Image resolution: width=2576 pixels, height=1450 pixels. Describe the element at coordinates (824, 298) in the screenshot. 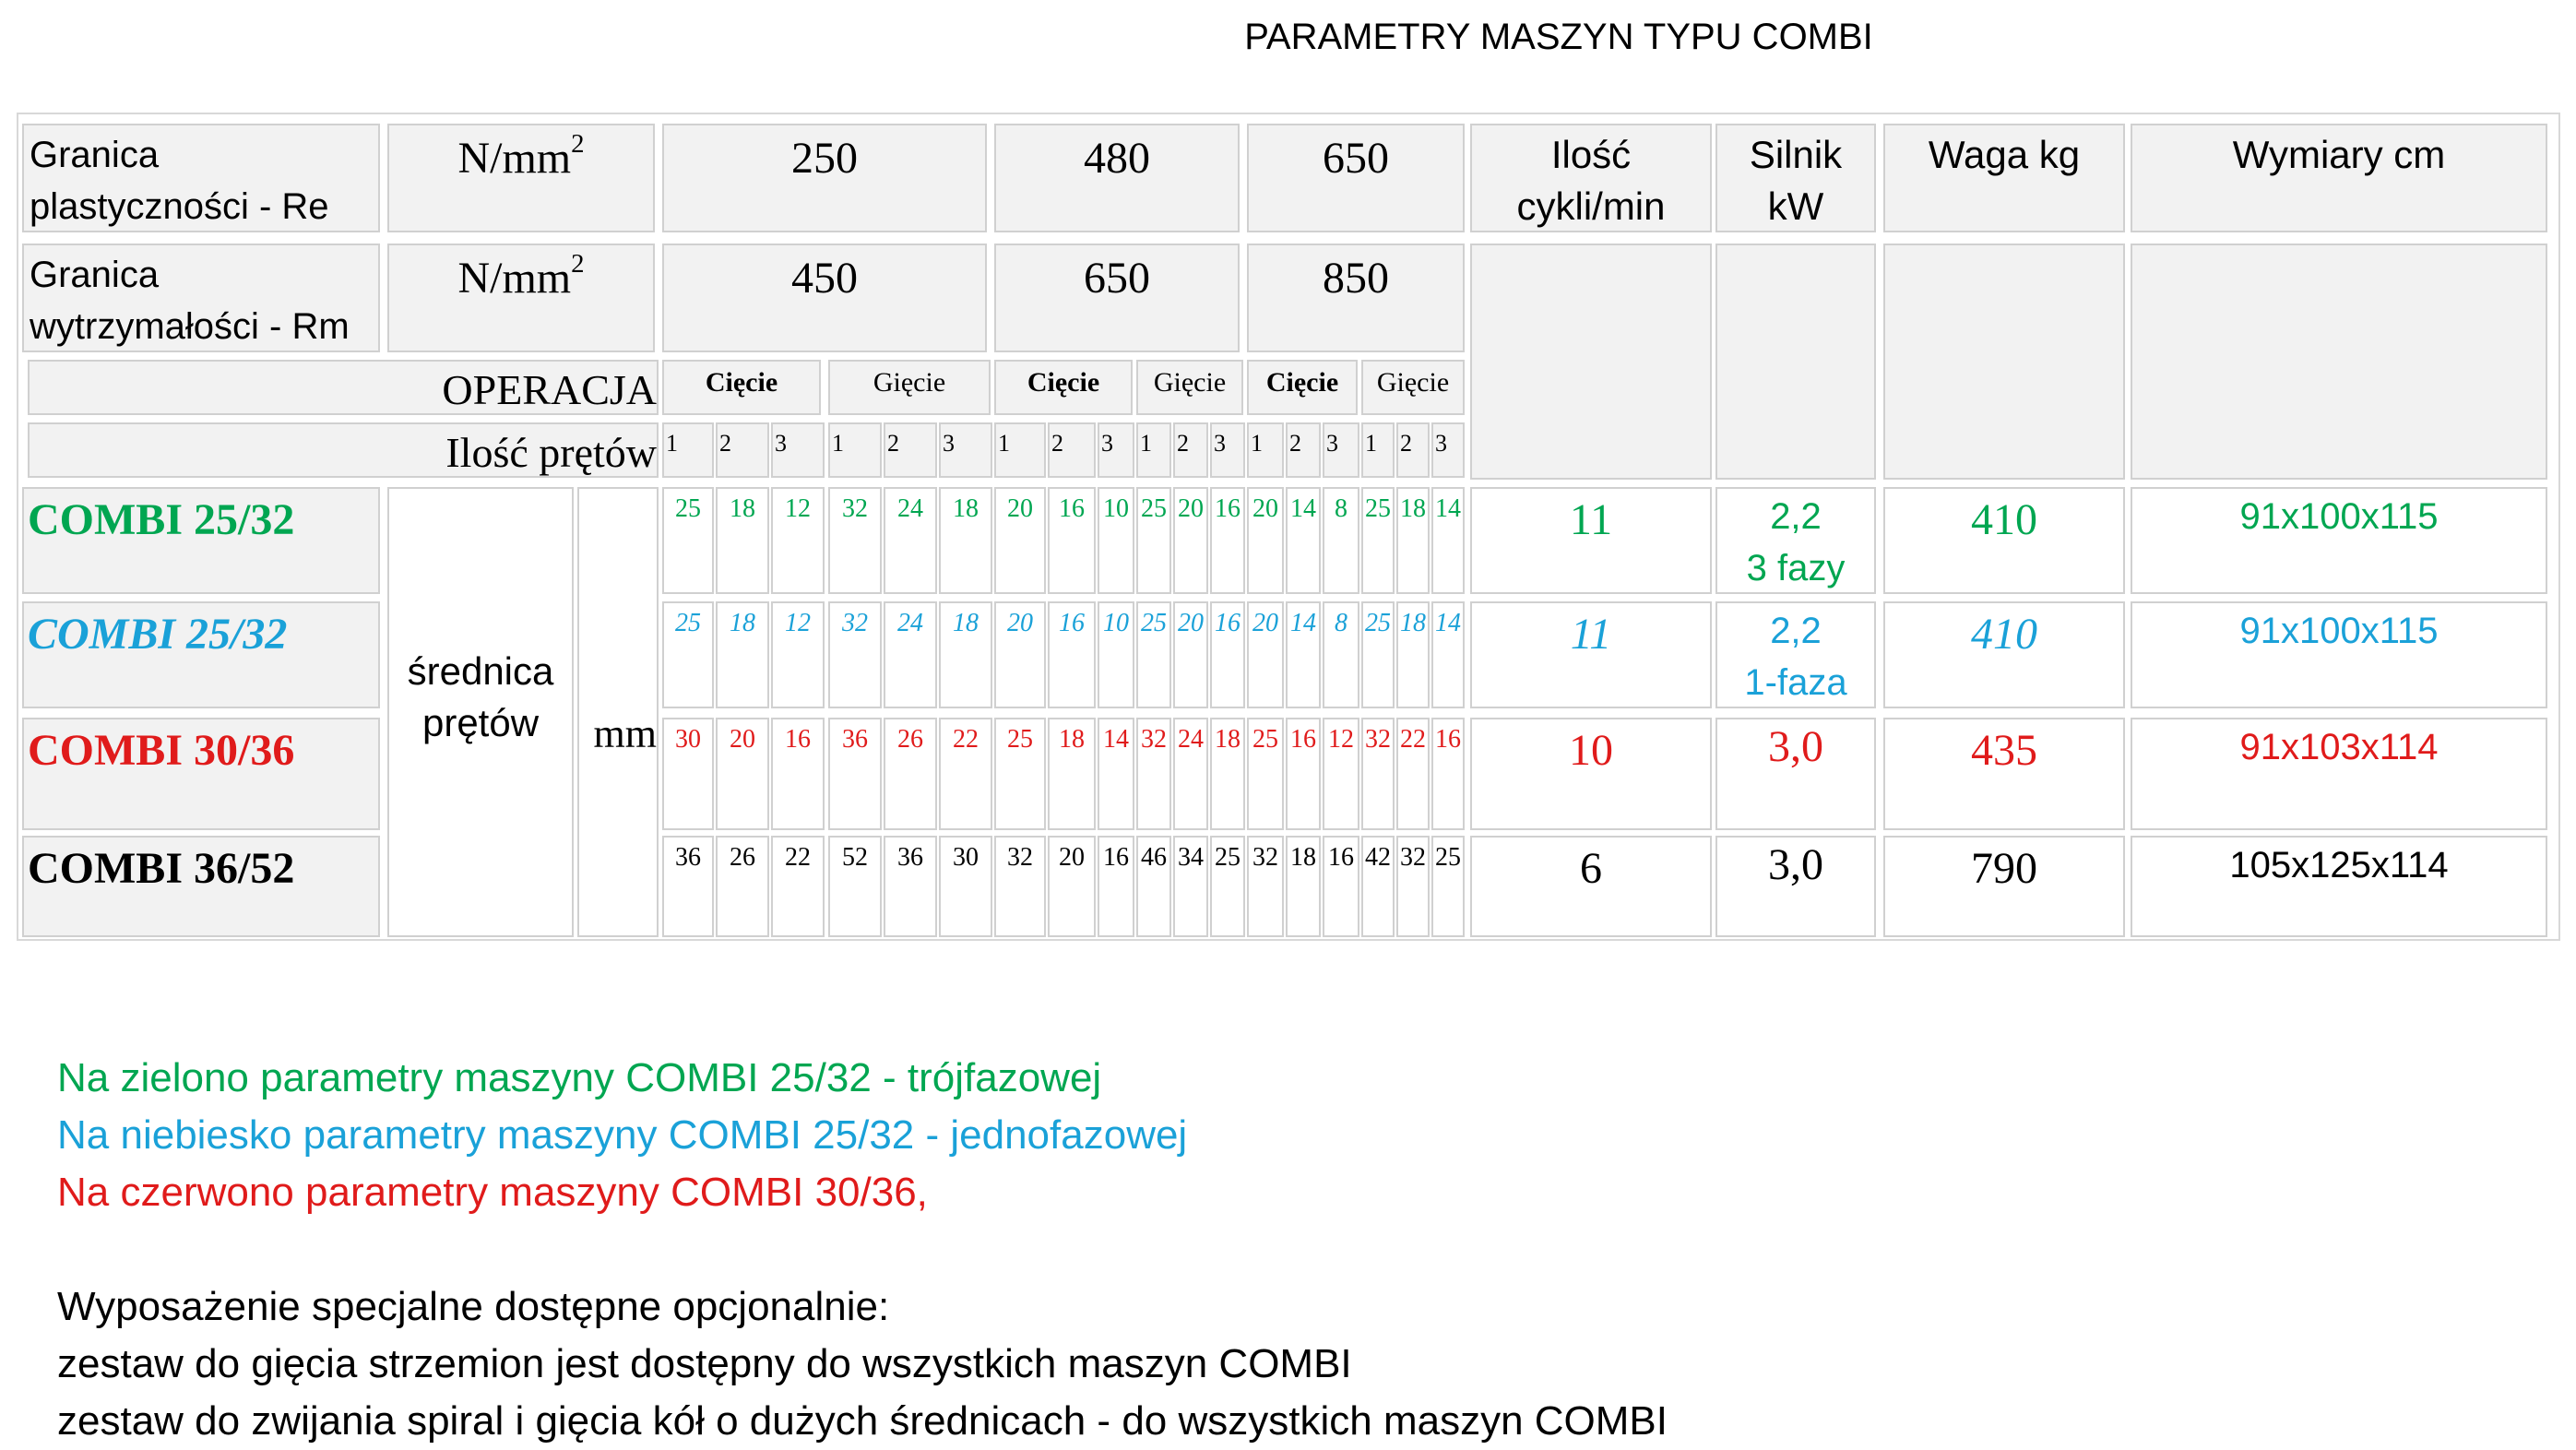

I see `rm-value-1: 450` at that location.